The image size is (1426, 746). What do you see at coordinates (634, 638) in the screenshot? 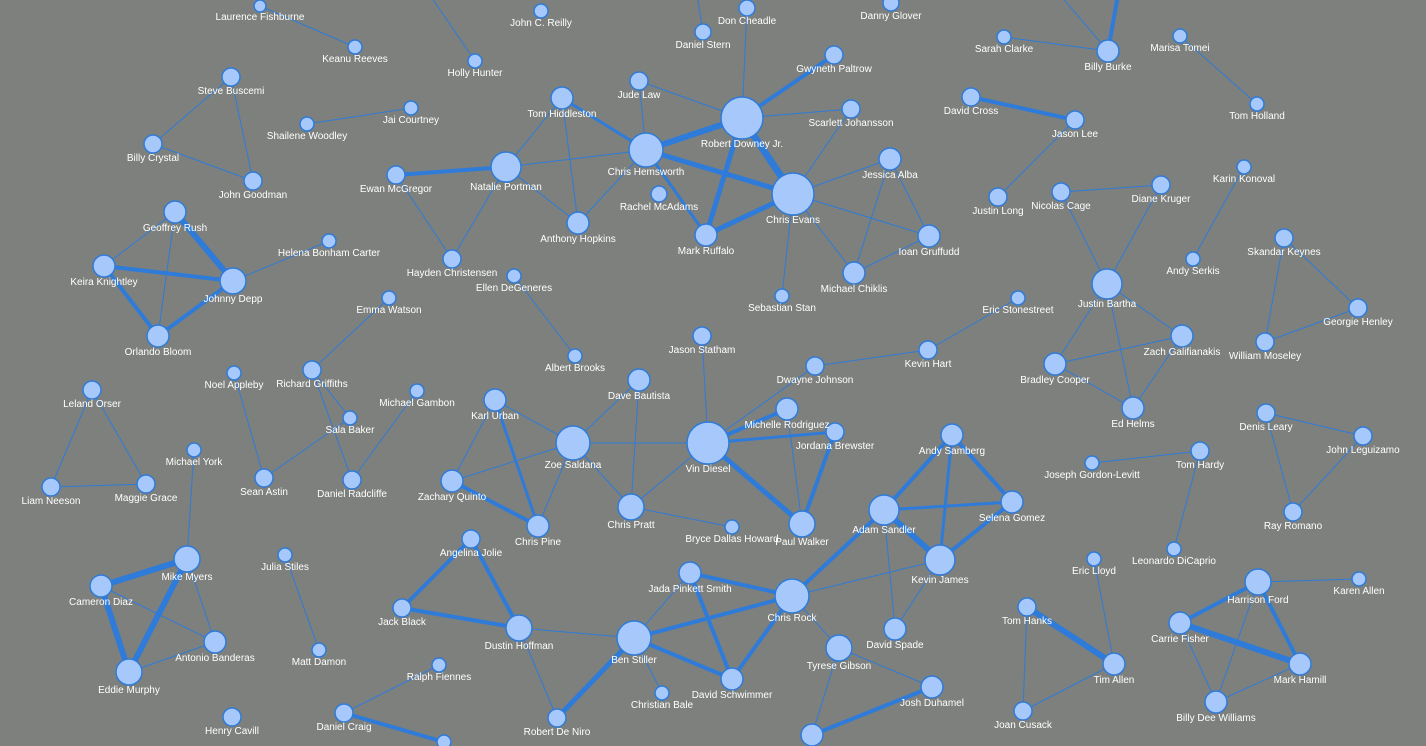
I see `node-stiller` at bounding box center [634, 638].